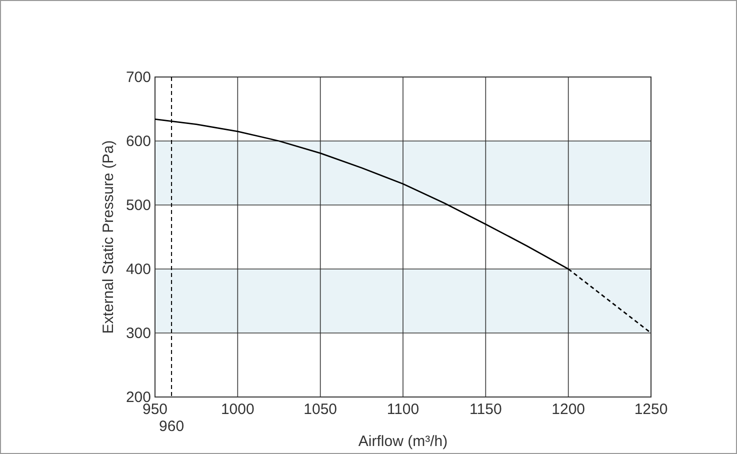  Describe the element at coordinates (138, 141) in the screenshot. I see `y-tick-label: 600` at that location.